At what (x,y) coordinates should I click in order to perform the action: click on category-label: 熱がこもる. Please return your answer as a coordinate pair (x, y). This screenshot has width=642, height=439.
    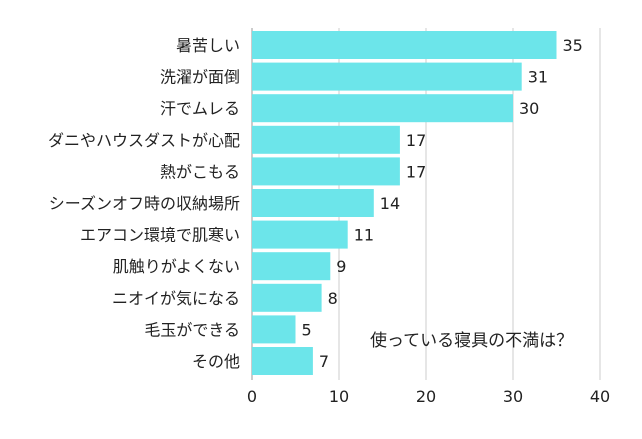
    Looking at the image, I should click on (200, 171).